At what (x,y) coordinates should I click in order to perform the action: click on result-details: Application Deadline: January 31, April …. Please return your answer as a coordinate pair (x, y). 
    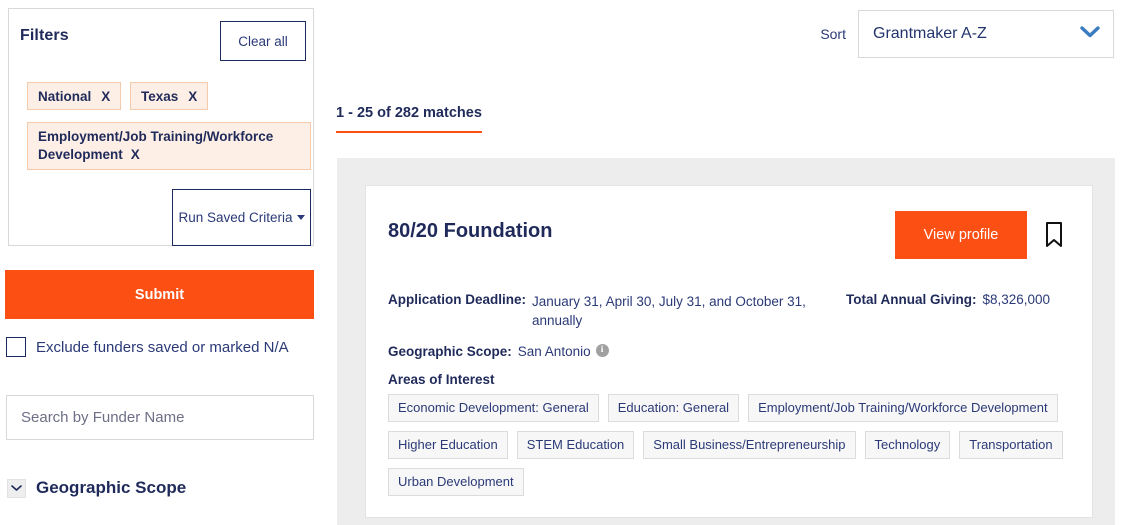
    Looking at the image, I should click on (733, 328).